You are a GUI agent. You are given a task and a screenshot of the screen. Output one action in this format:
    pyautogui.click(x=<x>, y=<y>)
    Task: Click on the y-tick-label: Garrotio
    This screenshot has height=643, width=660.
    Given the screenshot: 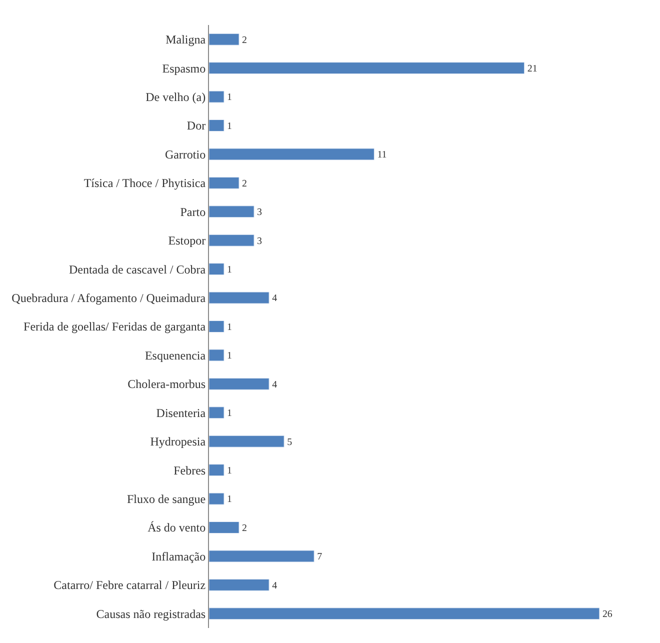 What is the action you would take?
    pyautogui.click(x=185, y=154)
    